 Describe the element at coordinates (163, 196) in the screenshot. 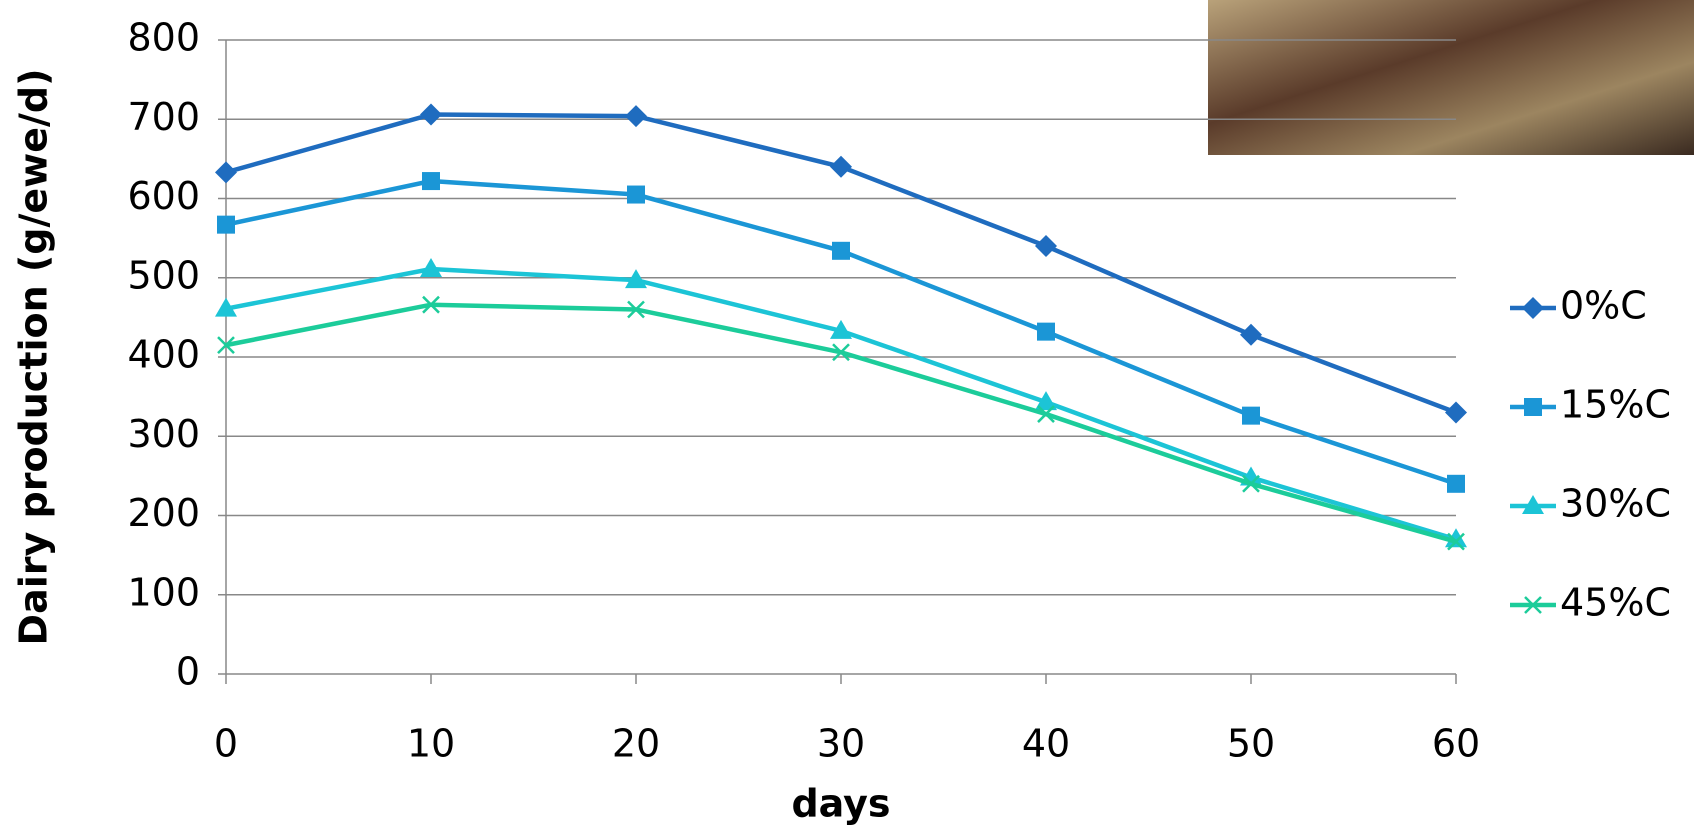

I see `y-tick-label: 600` at that location.